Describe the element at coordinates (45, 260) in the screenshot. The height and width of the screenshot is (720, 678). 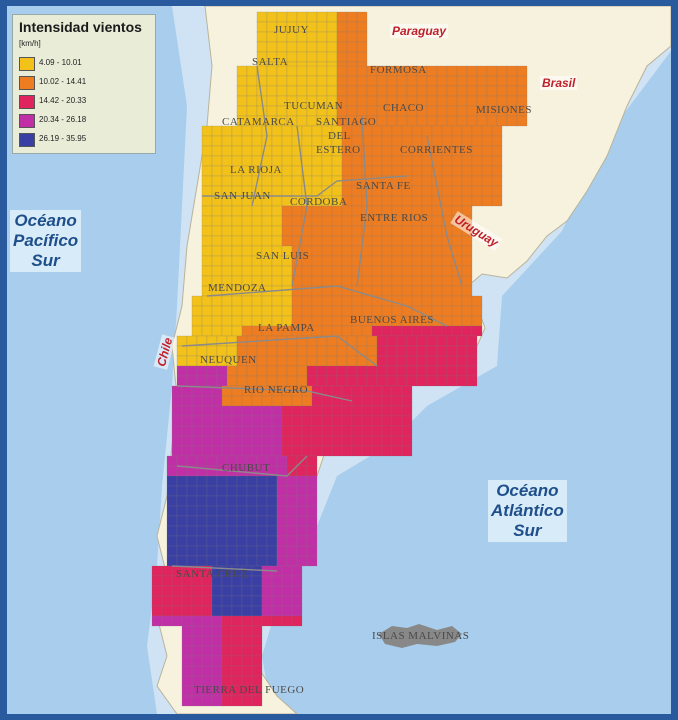
I see `ocean-label-line: Sur` at that location.